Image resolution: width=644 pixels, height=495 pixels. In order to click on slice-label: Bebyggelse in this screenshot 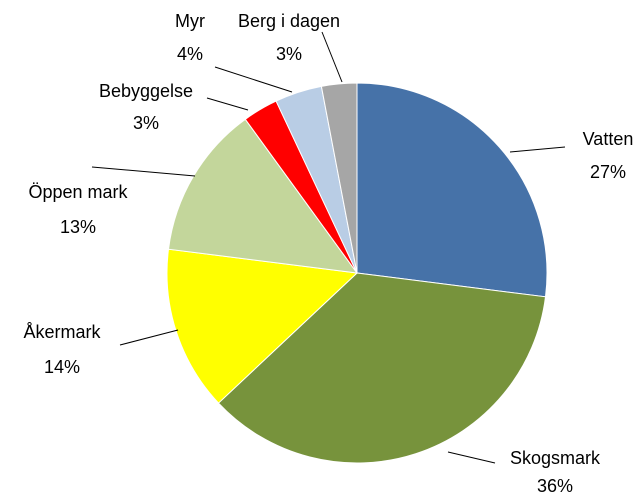, I will do `click(146, 91)`.